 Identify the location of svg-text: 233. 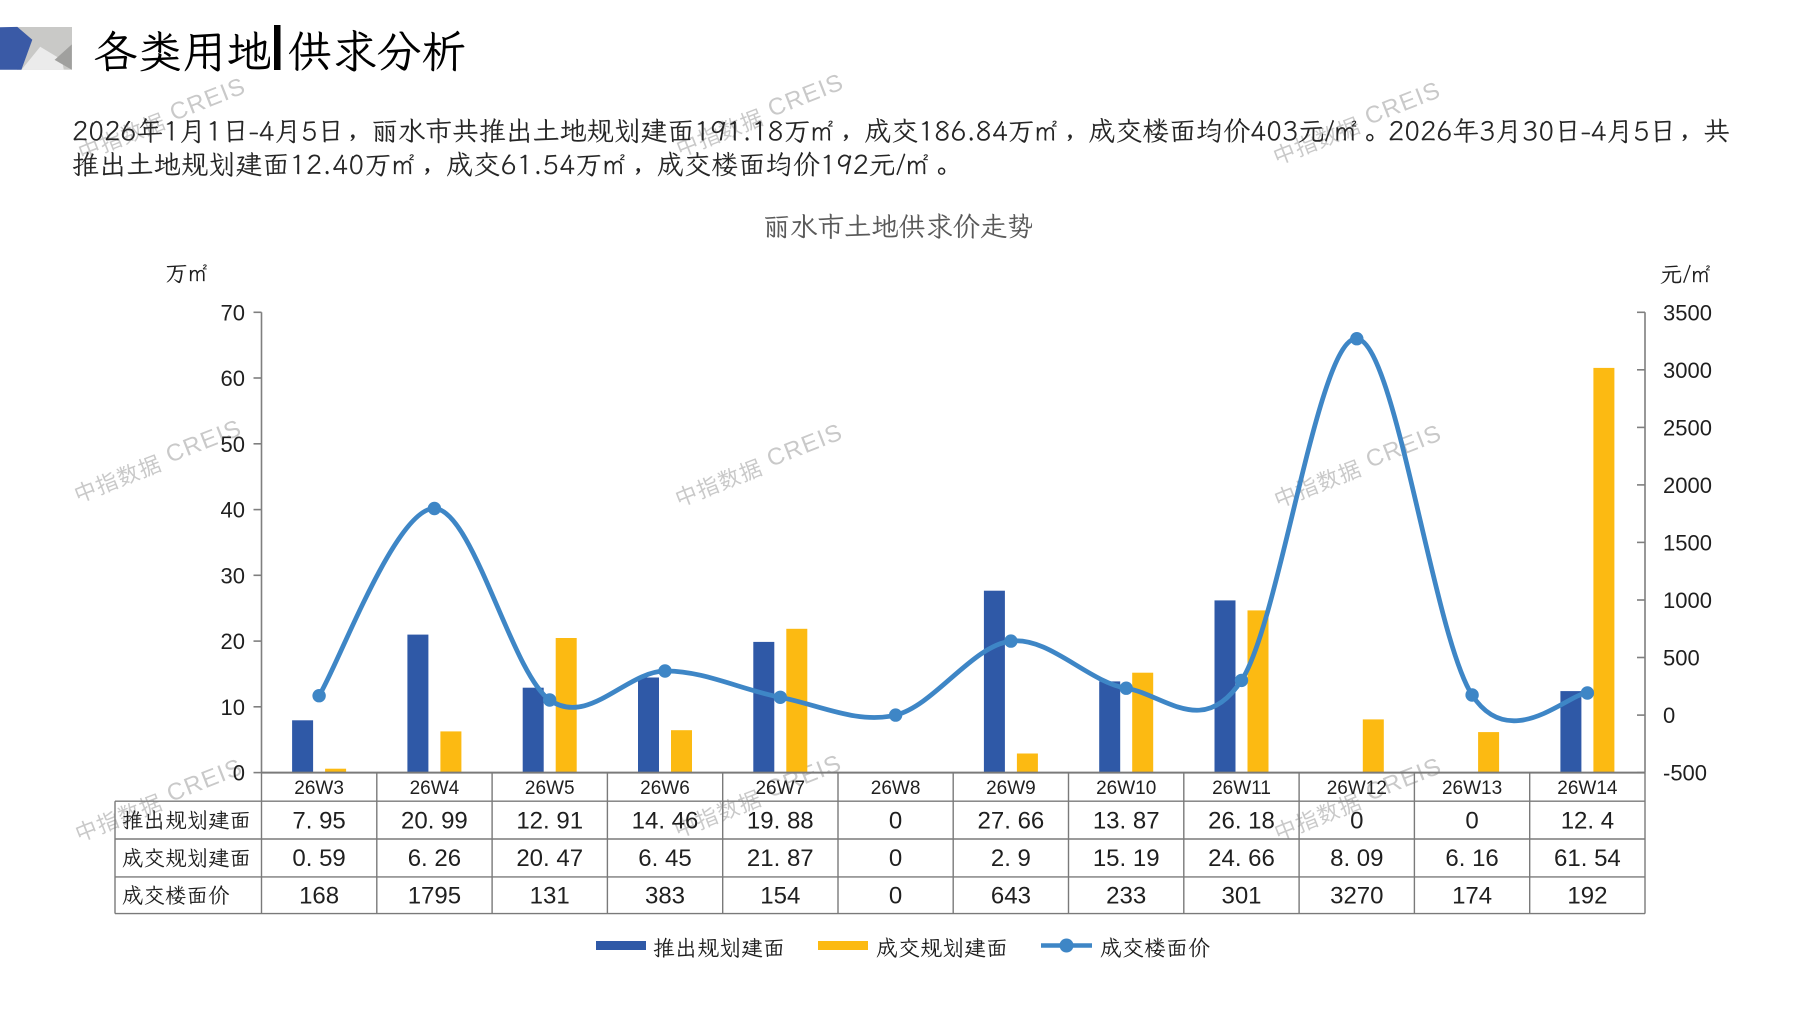
(1126, 896).